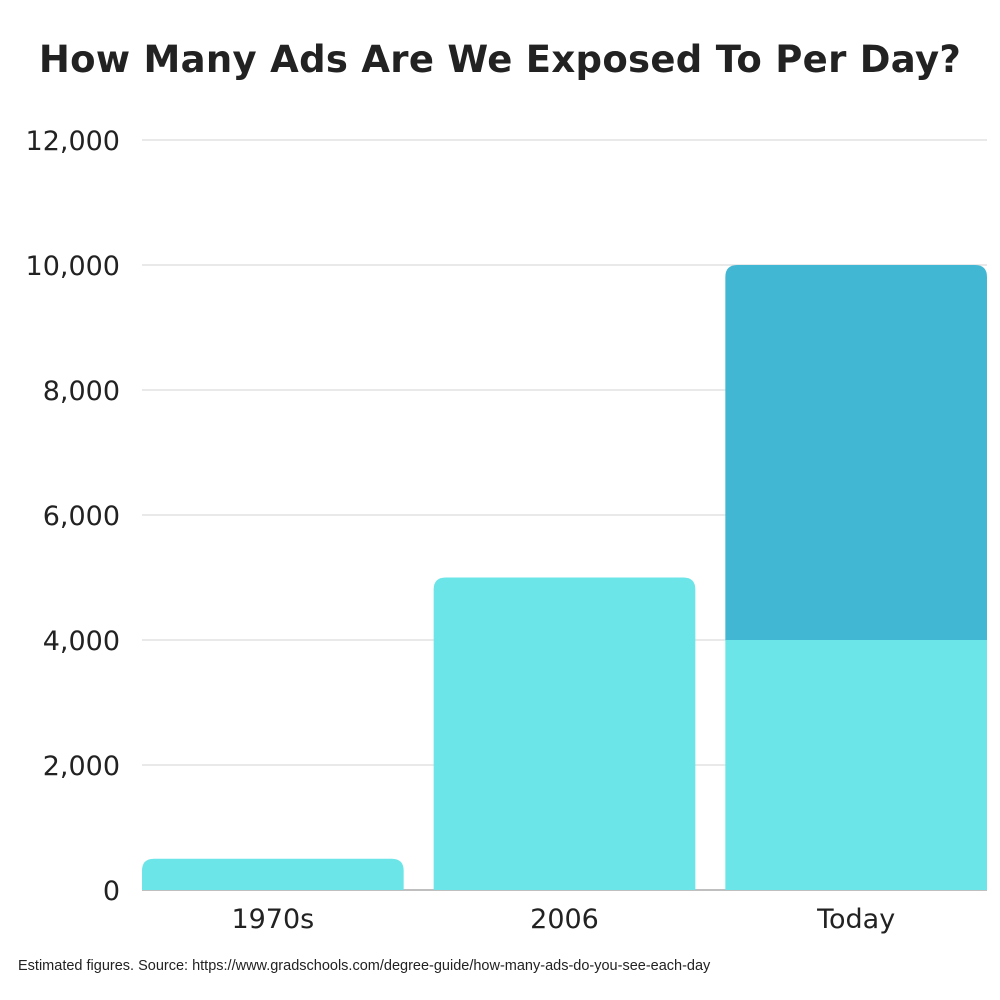  What do you see at coordinates (73, 266) in the screenshot?
I see `y-tick-label: 10,000` at bounding box center [73, 266].